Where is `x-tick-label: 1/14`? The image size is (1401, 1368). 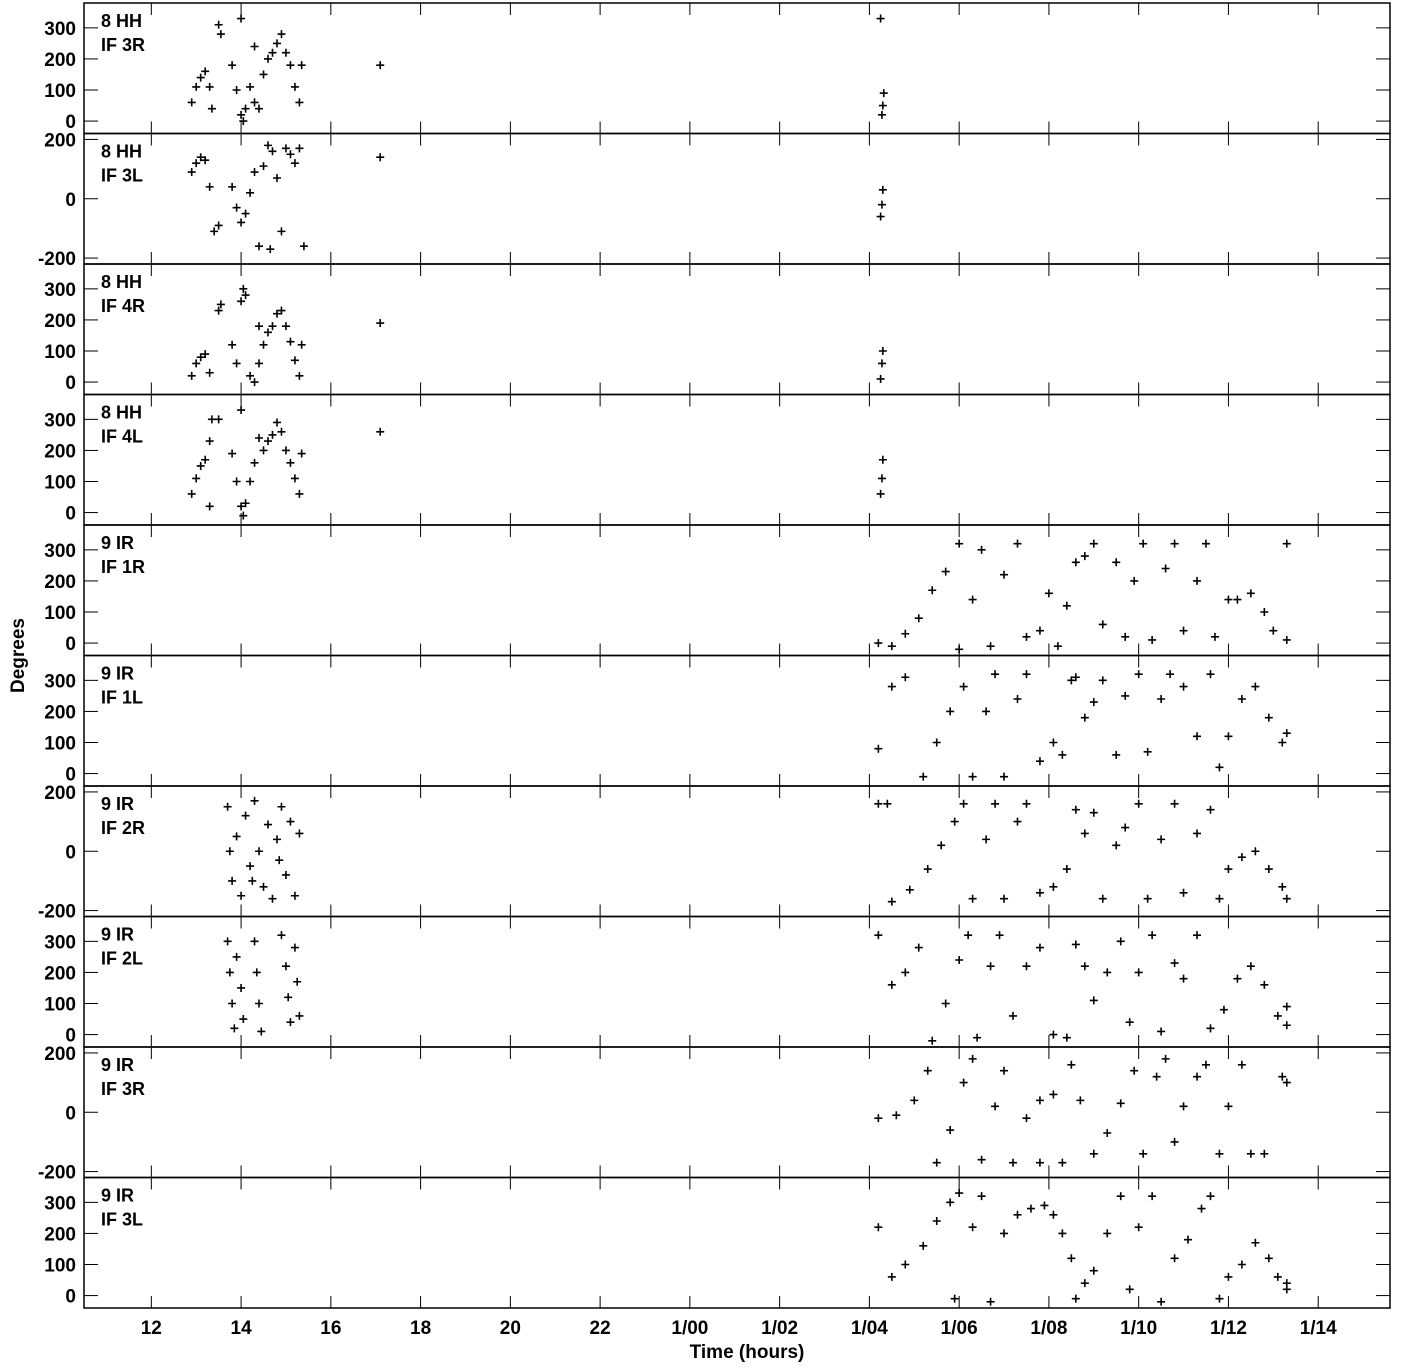
x-tick-label: 1/14 is located at coordinates (1318, 1328).